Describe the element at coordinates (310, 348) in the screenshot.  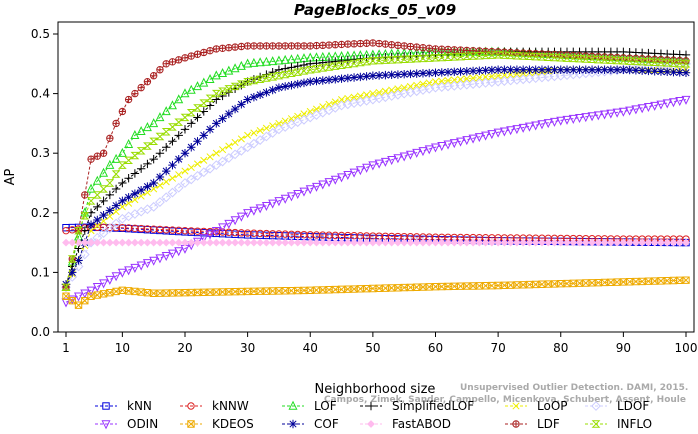
I see `x-tick-label: 40` at that location.